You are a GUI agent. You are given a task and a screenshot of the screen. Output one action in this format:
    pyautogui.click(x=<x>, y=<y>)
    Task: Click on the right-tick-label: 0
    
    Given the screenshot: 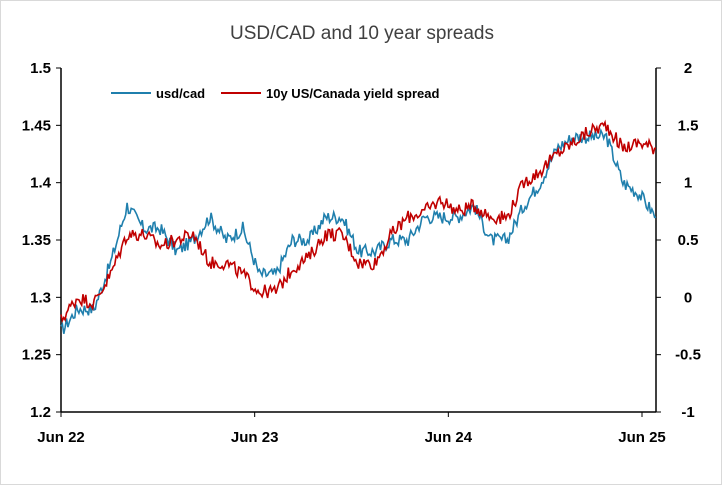 What is the action you would take?
    pyautogui.click(x=688, y=297)
    